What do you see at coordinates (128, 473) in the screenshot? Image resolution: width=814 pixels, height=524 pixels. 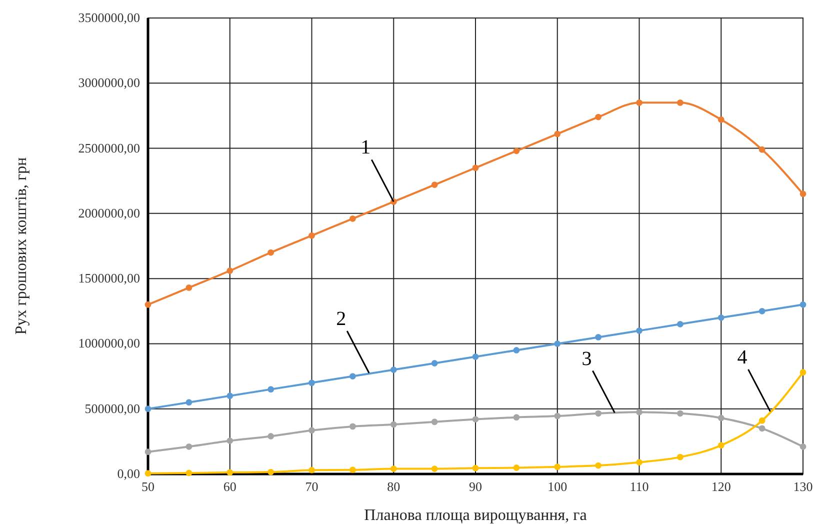 I see `y-tick-label: 0,00` at bounding box center [128, 473].